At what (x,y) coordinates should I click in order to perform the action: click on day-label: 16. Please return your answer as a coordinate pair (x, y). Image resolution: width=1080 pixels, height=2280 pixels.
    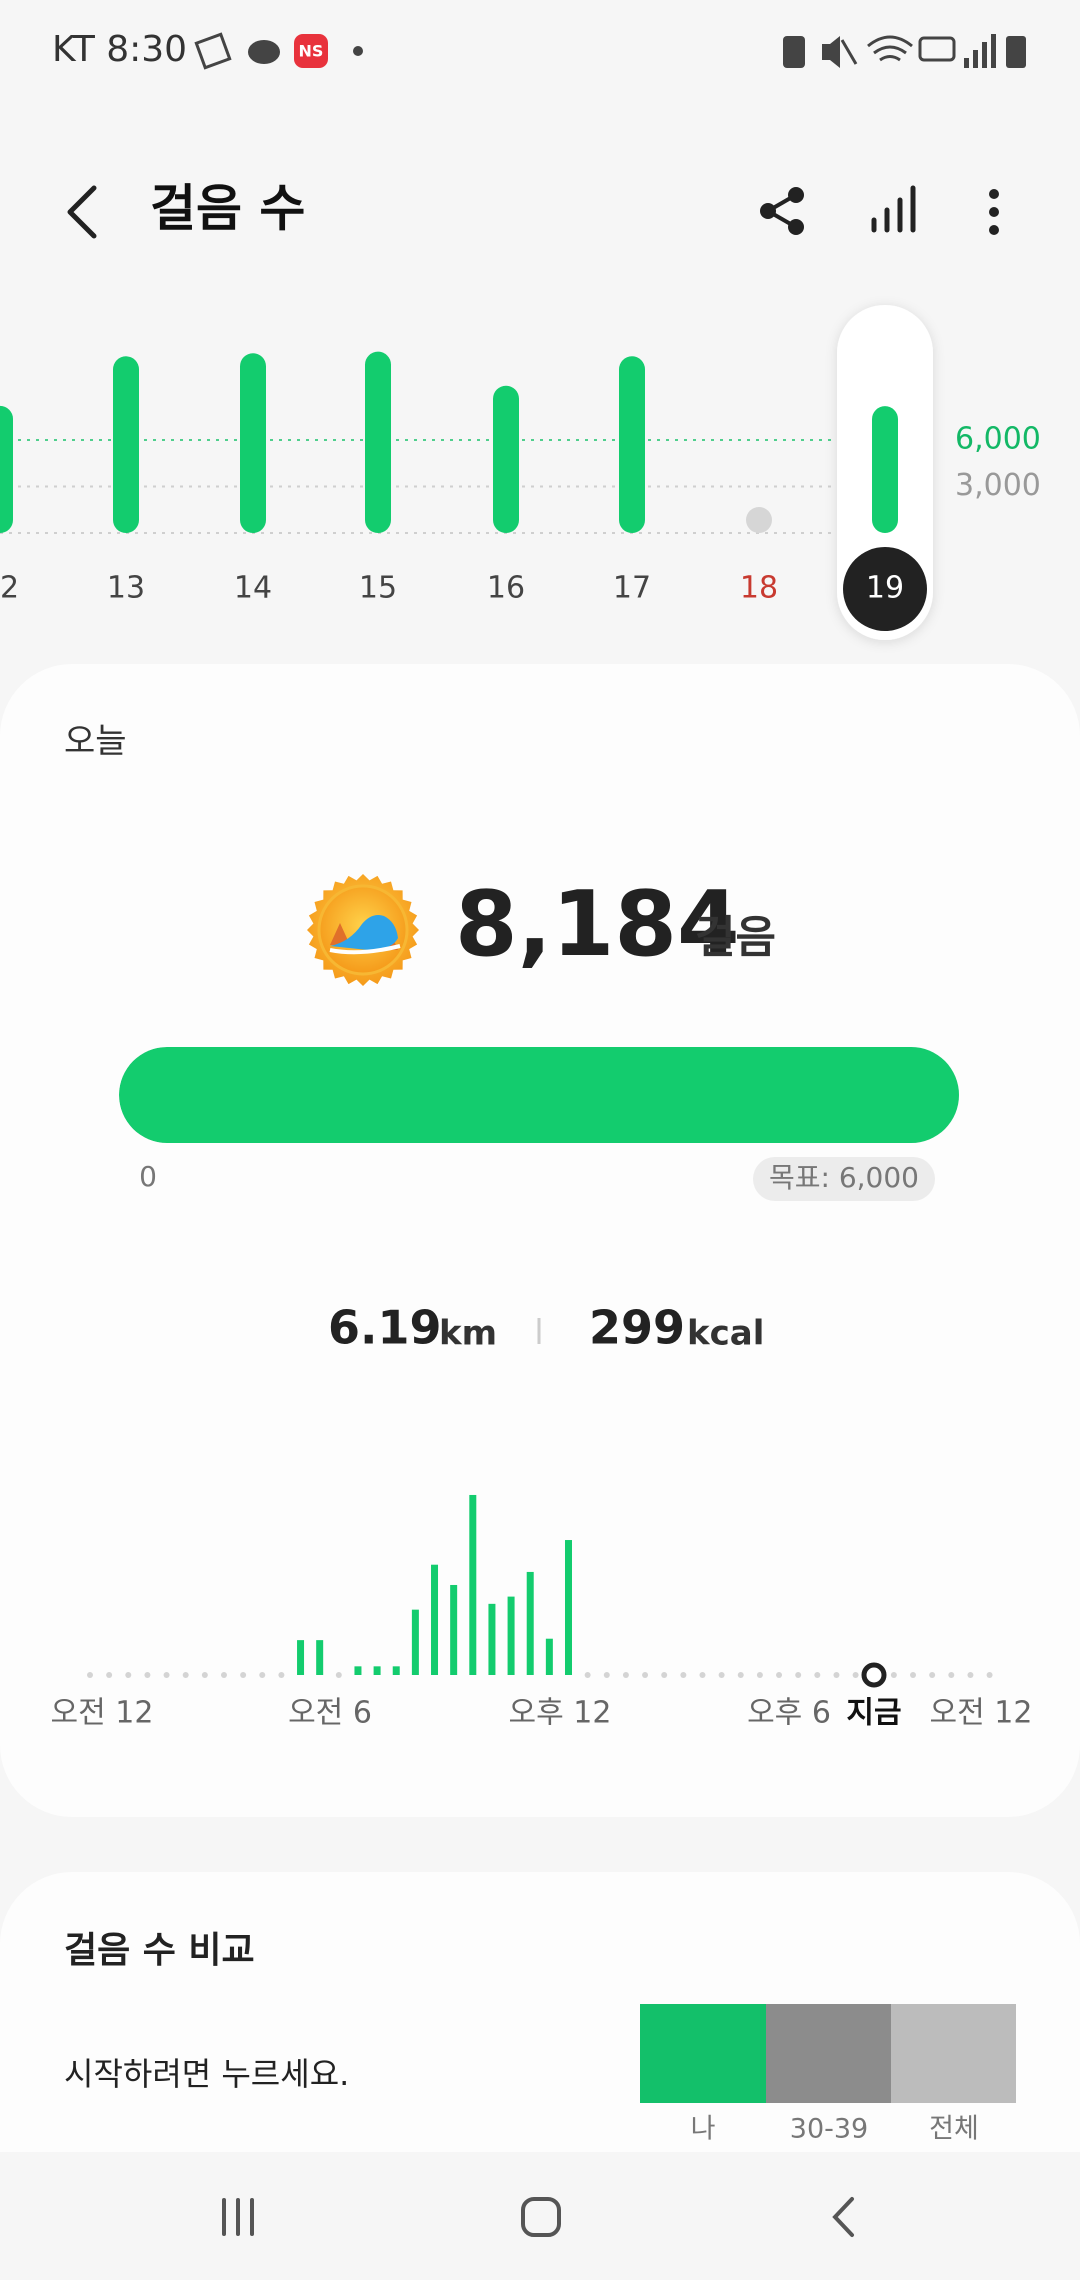
    Looking at the image, I should click on (506, 588).